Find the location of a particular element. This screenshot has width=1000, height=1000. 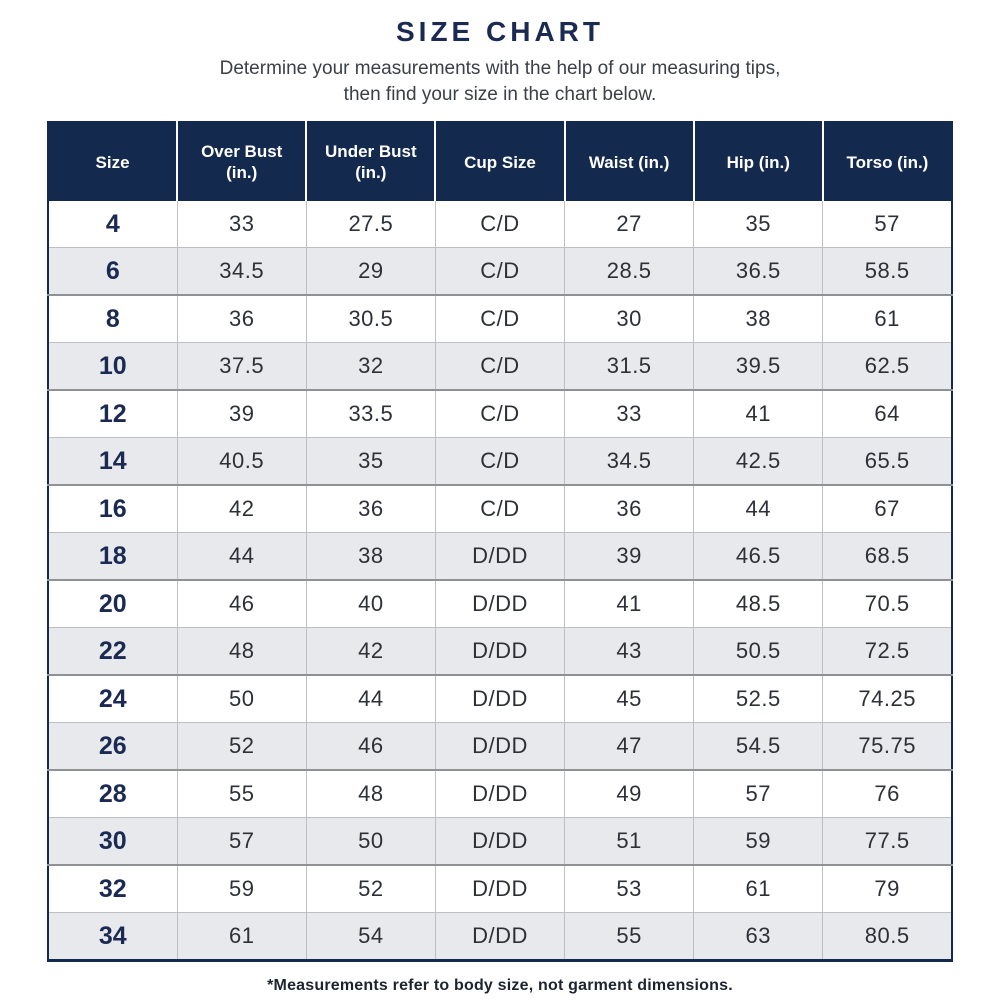

column-header: Hip (in.) is located at coordinates (758, 162).